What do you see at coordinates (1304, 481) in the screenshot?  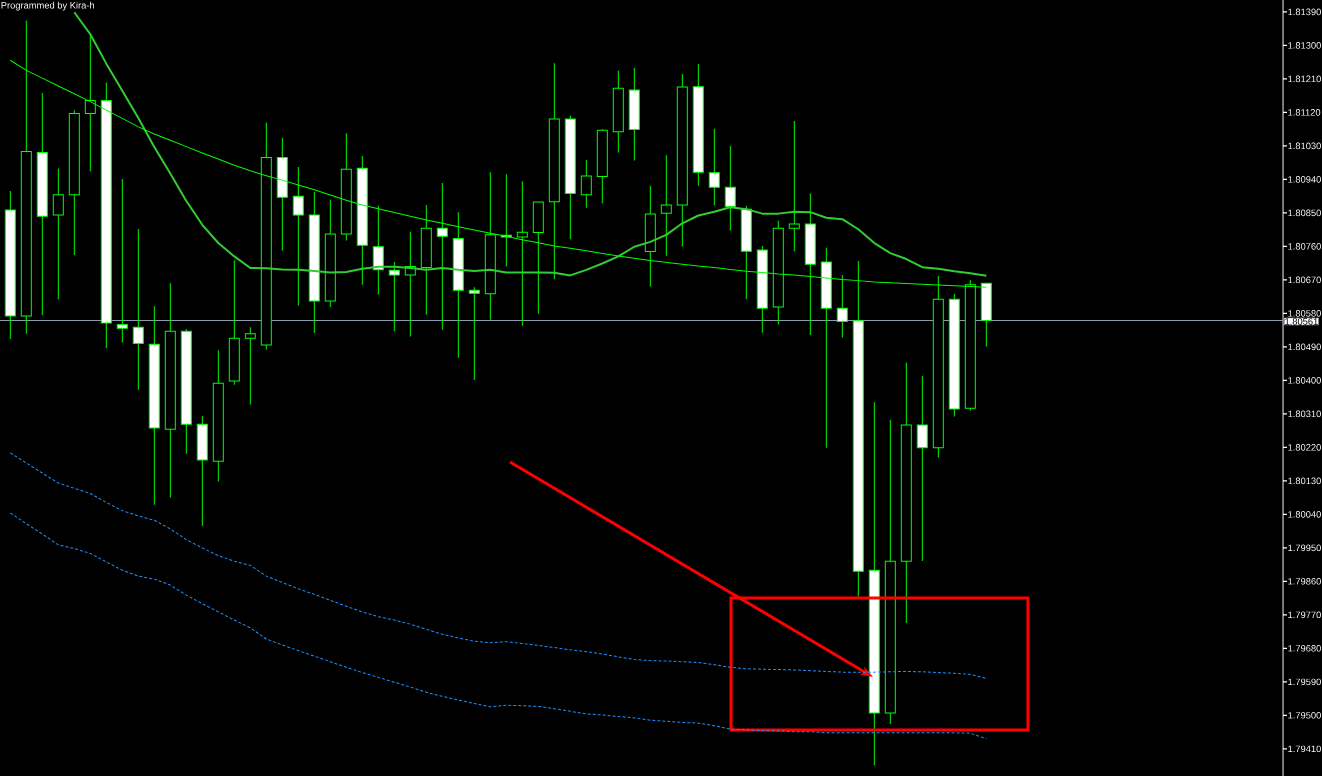 I see `y-tick-label: 1.80130` at bounding box center [1304, 481].